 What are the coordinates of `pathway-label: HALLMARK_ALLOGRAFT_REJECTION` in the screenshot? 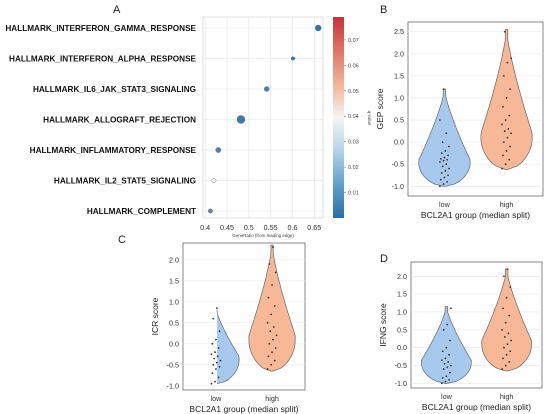 It's located at (119, 120).